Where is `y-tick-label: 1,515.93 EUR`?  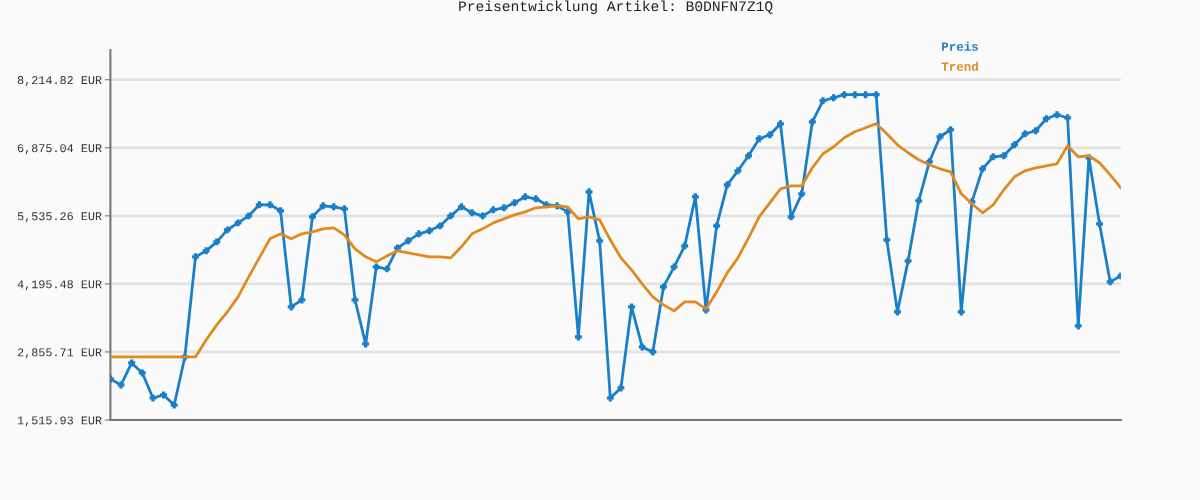
y-tick-label: 1,515.93 EUR is located at coordinates (59, 421).